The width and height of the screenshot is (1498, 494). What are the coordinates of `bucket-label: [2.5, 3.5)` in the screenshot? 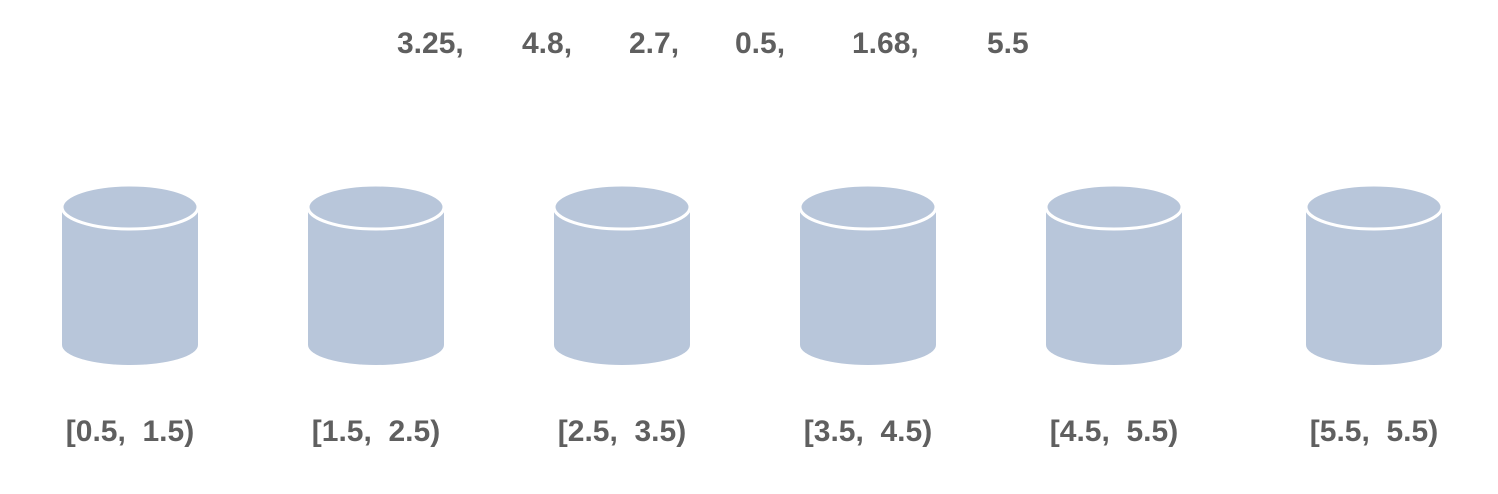 It's located at (622, 431).